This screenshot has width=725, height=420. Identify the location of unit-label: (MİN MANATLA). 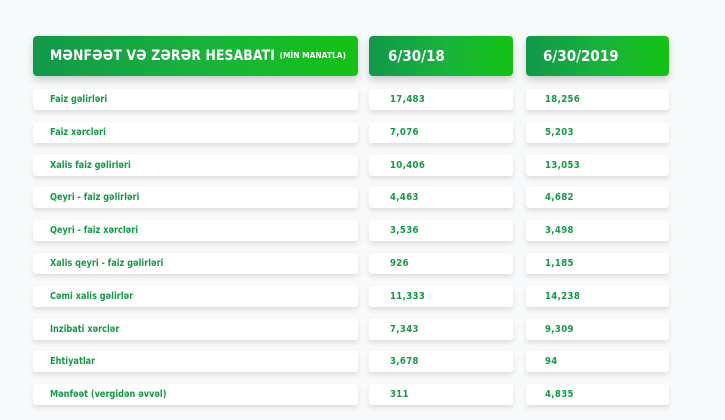
(312, 55).